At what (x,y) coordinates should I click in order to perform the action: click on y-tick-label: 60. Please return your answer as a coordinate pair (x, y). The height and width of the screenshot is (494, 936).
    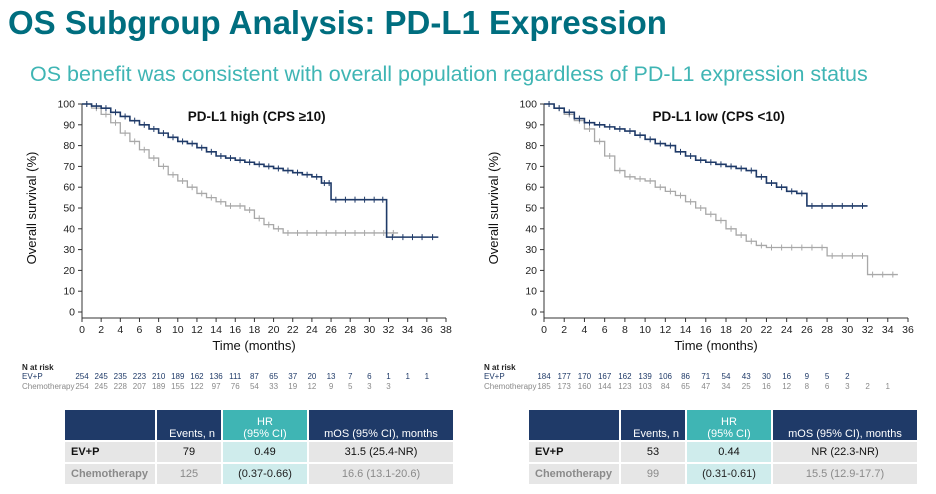
    Looking at the image, I should click on (531, 188).